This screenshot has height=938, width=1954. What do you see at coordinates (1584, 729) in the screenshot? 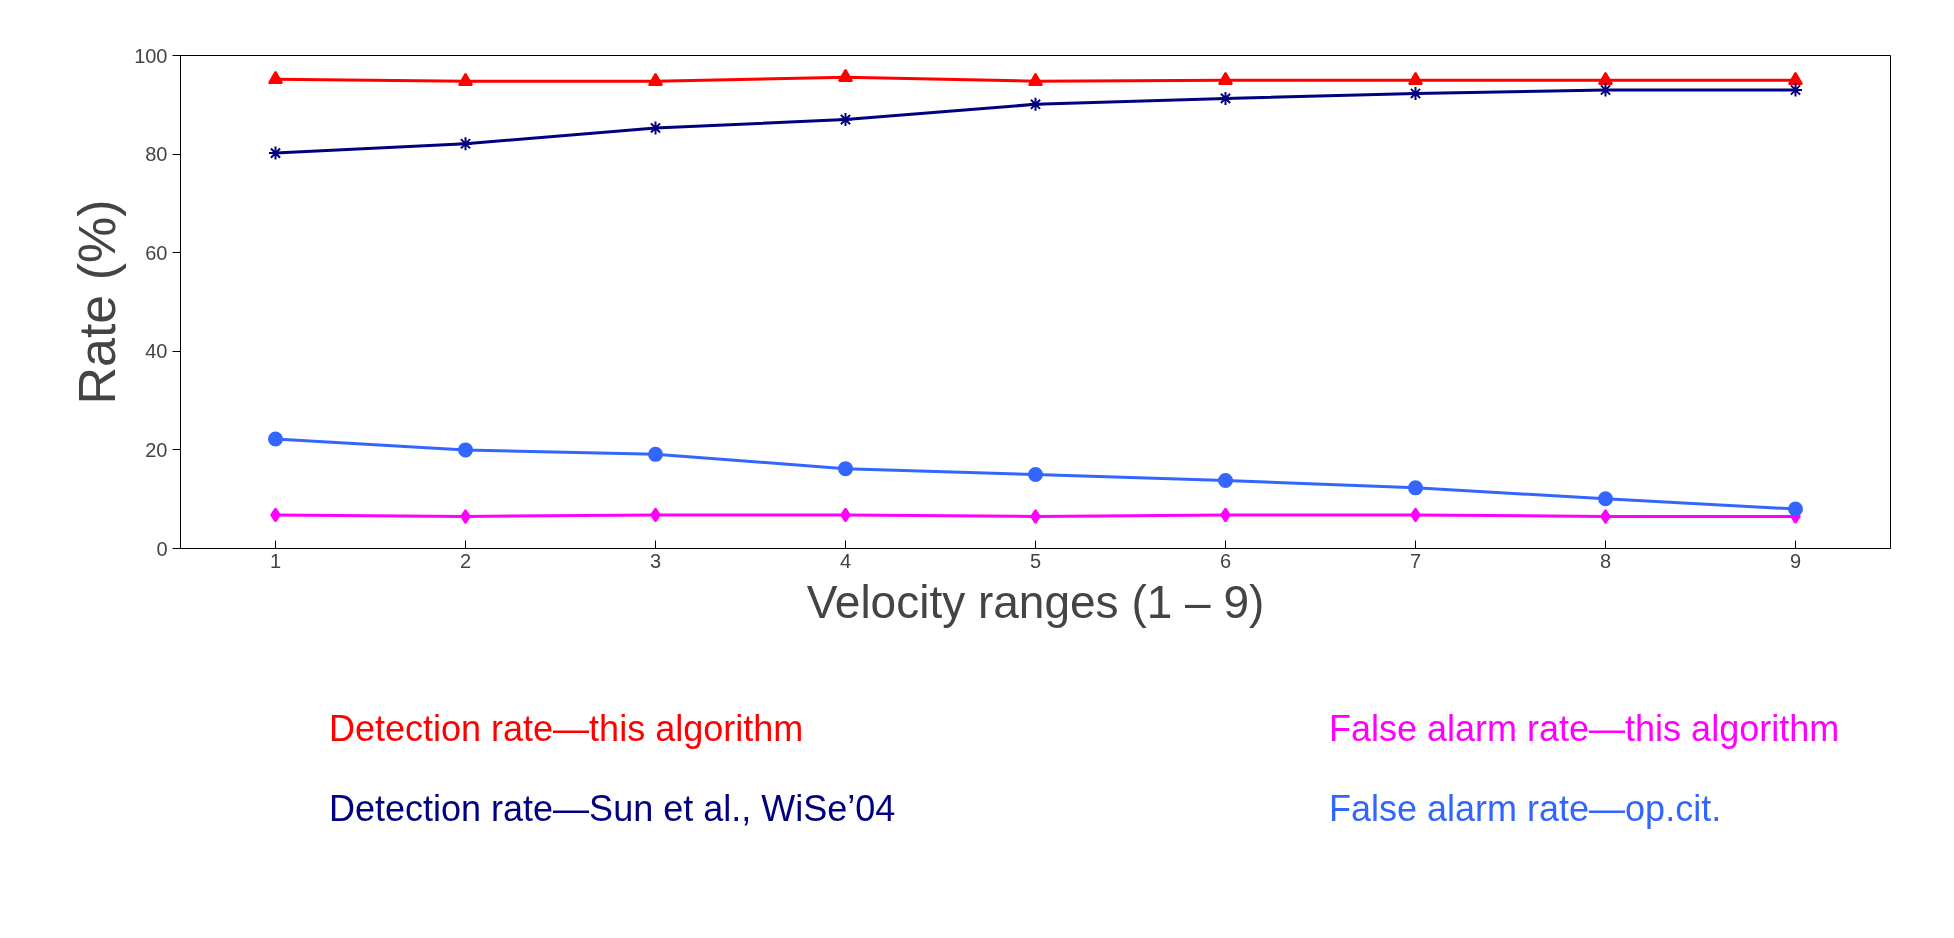
I see `text: False alarm rate—this algorithm` at bounding box center [1584, 729].